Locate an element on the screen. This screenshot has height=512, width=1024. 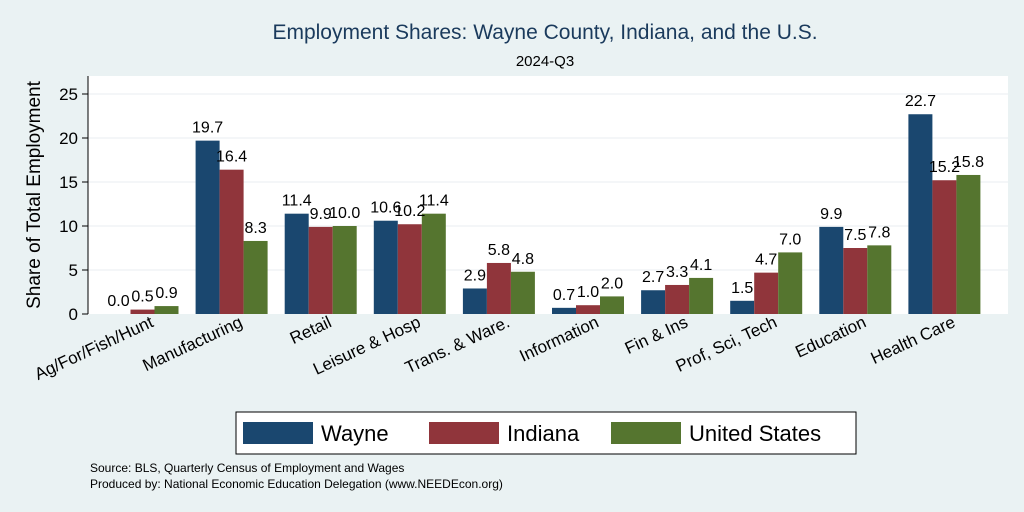
data-label: 15.8 is located at coordinates (968, 162).